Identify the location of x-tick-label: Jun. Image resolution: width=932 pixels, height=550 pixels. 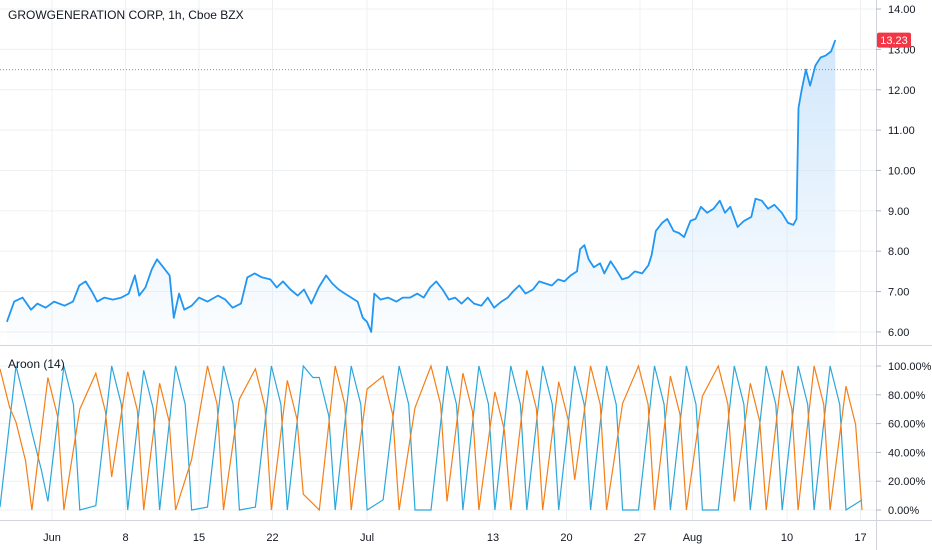
(52, 538).